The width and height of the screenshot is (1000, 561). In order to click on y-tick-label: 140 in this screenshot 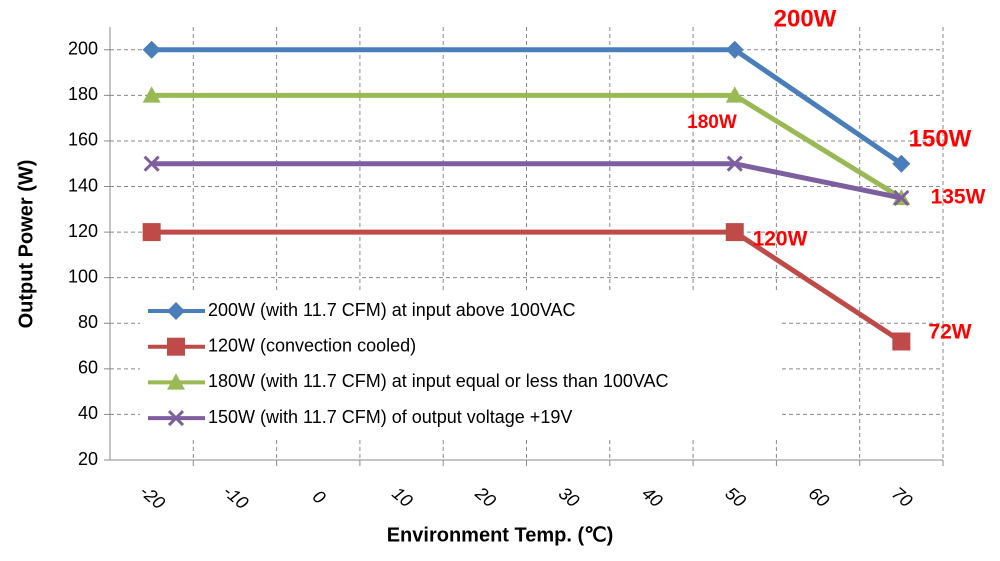, I will do `click(83, 185)`.